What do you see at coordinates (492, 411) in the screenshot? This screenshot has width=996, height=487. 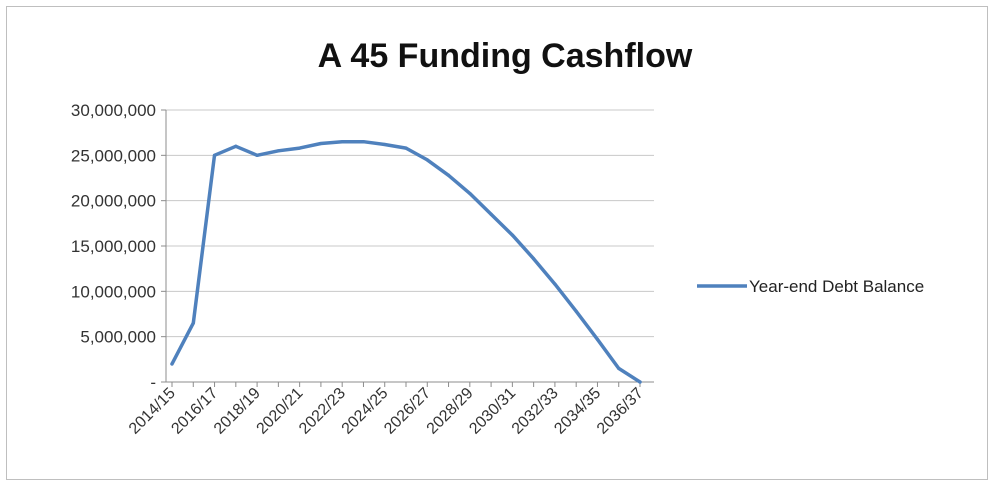 I see `x-tick-label-16: 2030/31` at bounding box center [492, 411].